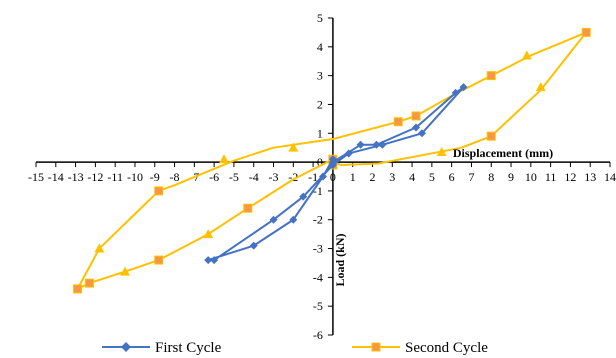 The height and width of the screenshot is (358, 616). I want to click on x-tick-label: -14, so click(56, 177).